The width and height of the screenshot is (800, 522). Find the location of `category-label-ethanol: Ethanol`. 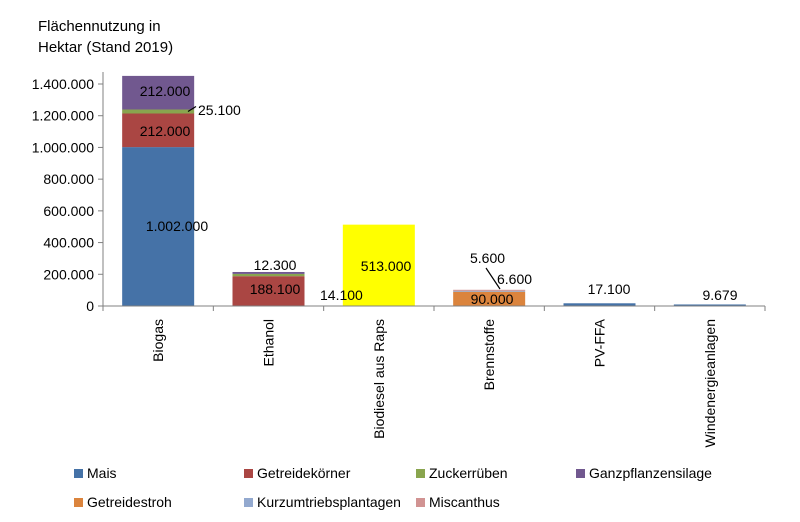

category-label-ethanol: Ethanol is located at coordinates (269, 342).